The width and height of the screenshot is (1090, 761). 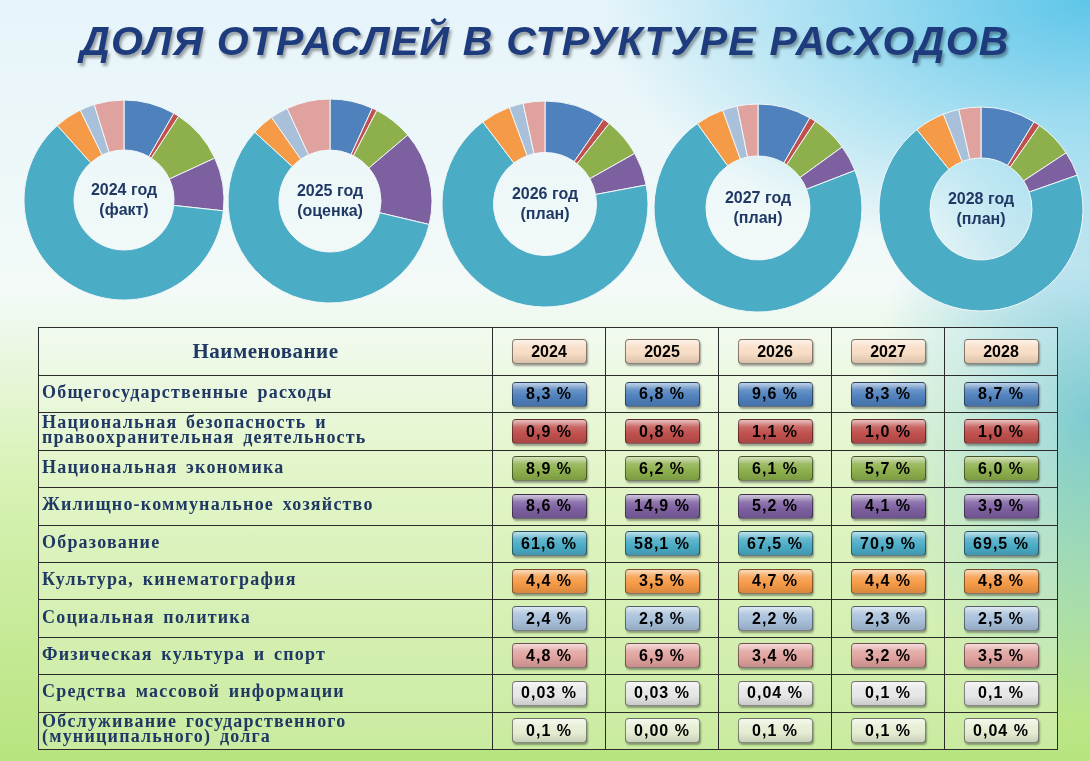 I want to click on y-tick-label: Образование, so click(x=101, y=541).